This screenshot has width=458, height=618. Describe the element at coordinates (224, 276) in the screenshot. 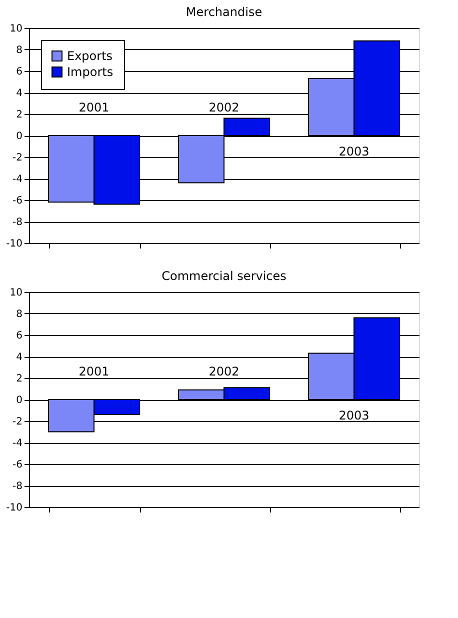

I see `chart-title: Commercial services` at that location.